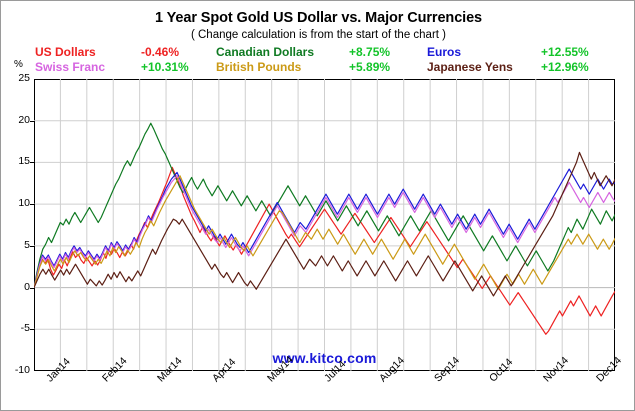  Describe the element at coordinates (501, 370) in the screenshot. I see `x-axis-tick-label: Oct14` at that location.